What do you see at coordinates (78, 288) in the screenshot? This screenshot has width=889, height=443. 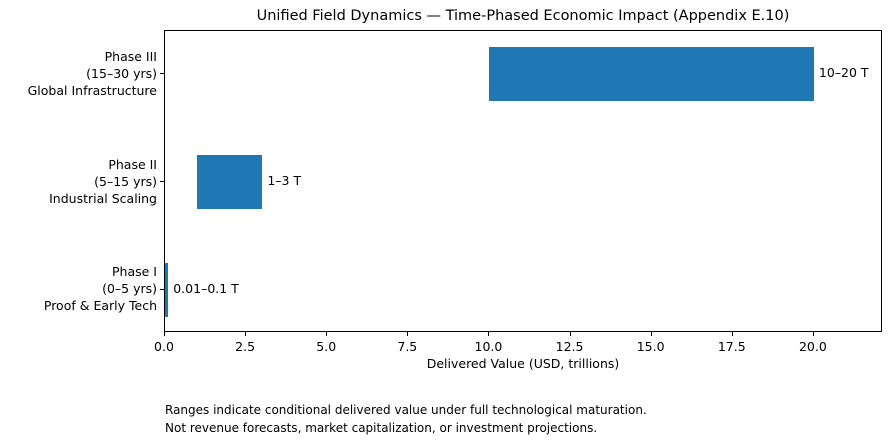 I see `y-tick-label: Phase I (0–5 yrs) Proof & Early Tech` at bounding box center [78, 288].